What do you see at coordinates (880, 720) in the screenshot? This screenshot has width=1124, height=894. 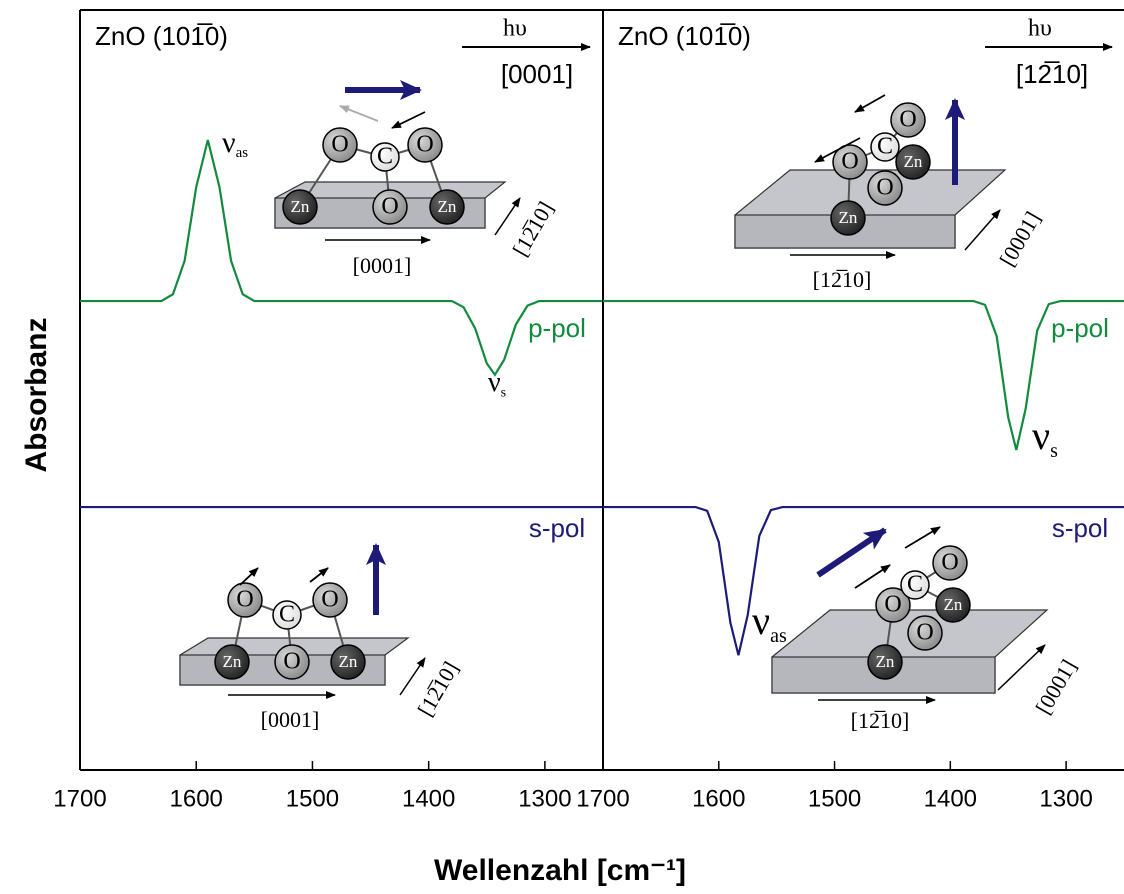 I see `direction-label: [12̅10]` at bounding box center [880, 720].